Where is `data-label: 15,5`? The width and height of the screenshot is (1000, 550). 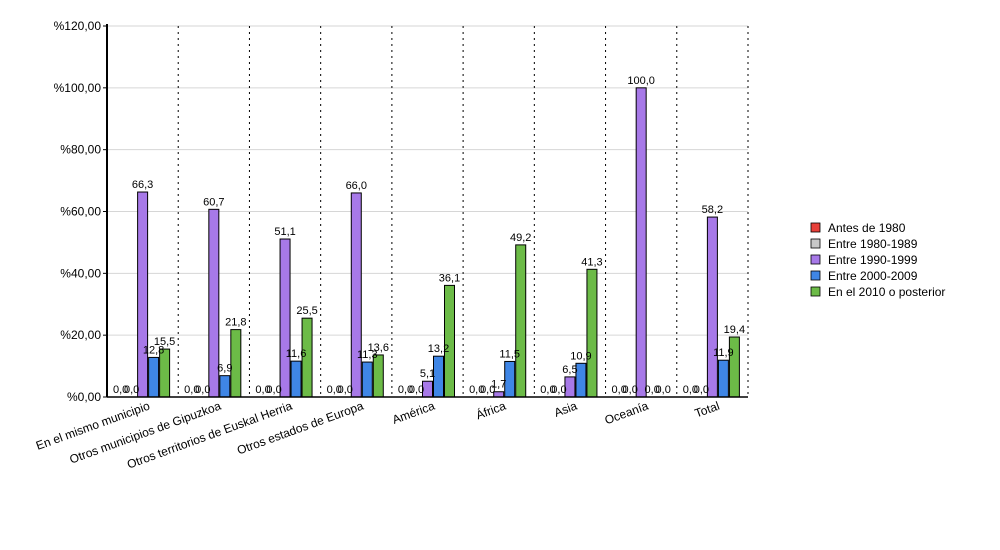 data-label: 15,5 is located at coordinates (164, 342).